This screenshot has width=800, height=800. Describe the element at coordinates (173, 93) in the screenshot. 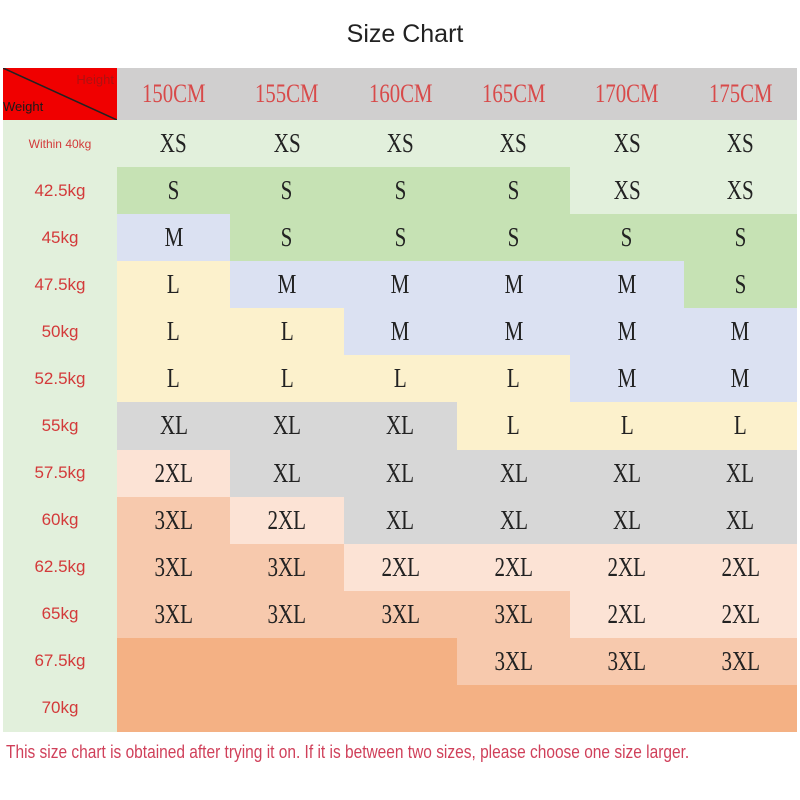

I see `height-value: 150CM` at that location.